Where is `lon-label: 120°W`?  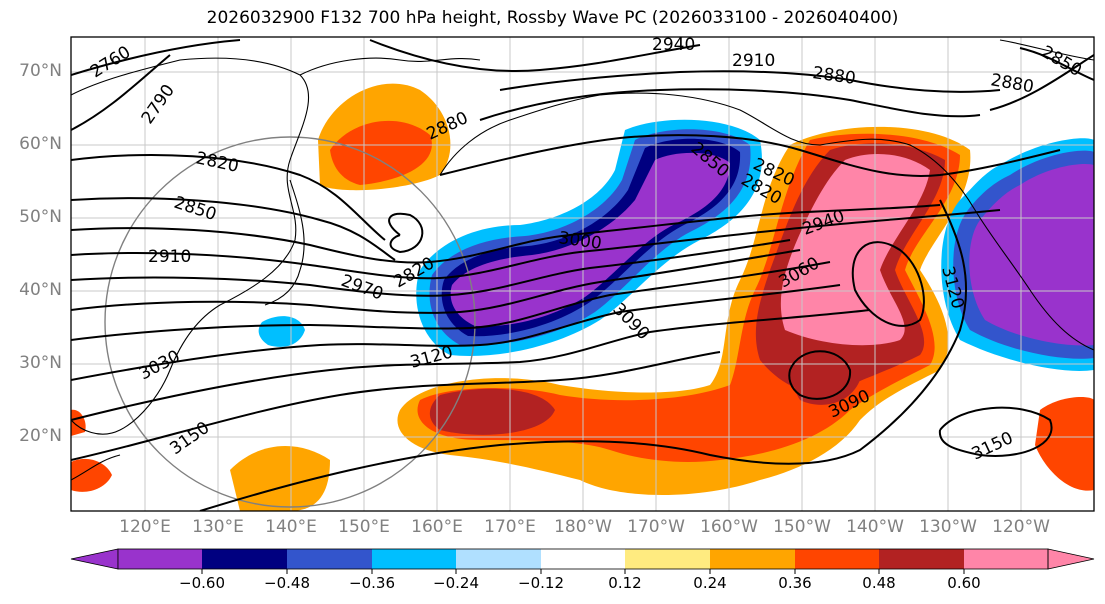
lon-label: 120°W is located at coordinates (1021, 527).